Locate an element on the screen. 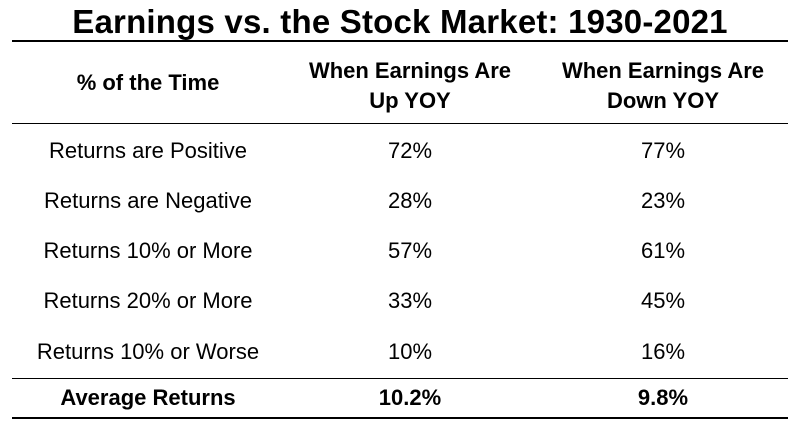  row-value-down: 45% is located at coordinates (663, 300).